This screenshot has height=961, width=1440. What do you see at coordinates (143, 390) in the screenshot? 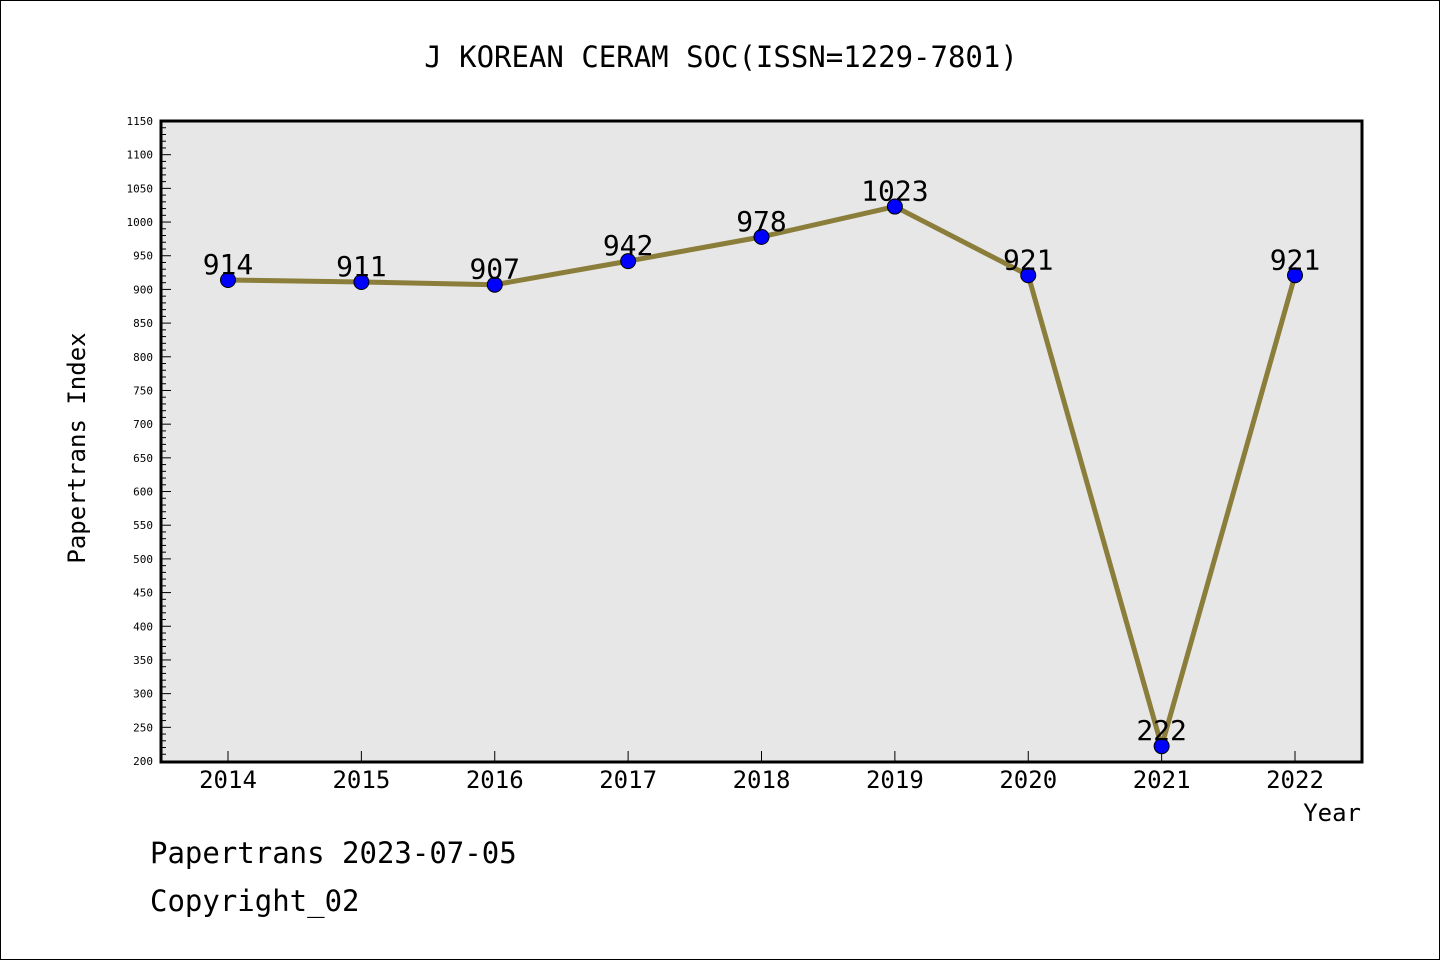
I see `y-tick-label: 750` at bounding box center [143, 390].